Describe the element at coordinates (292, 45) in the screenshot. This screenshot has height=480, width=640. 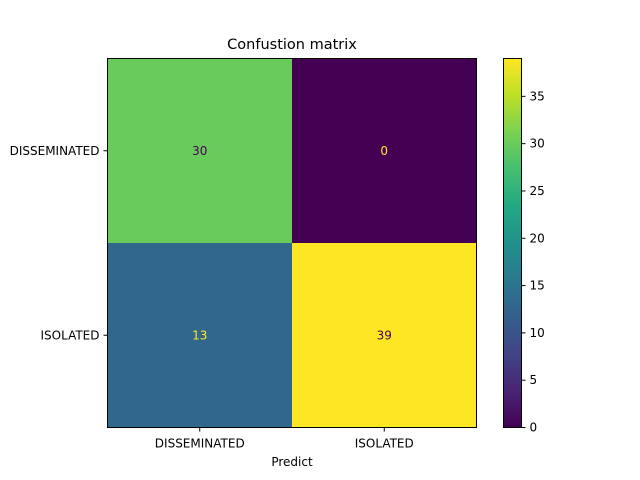
I see `chart-title: Confustion matrix` at that location.